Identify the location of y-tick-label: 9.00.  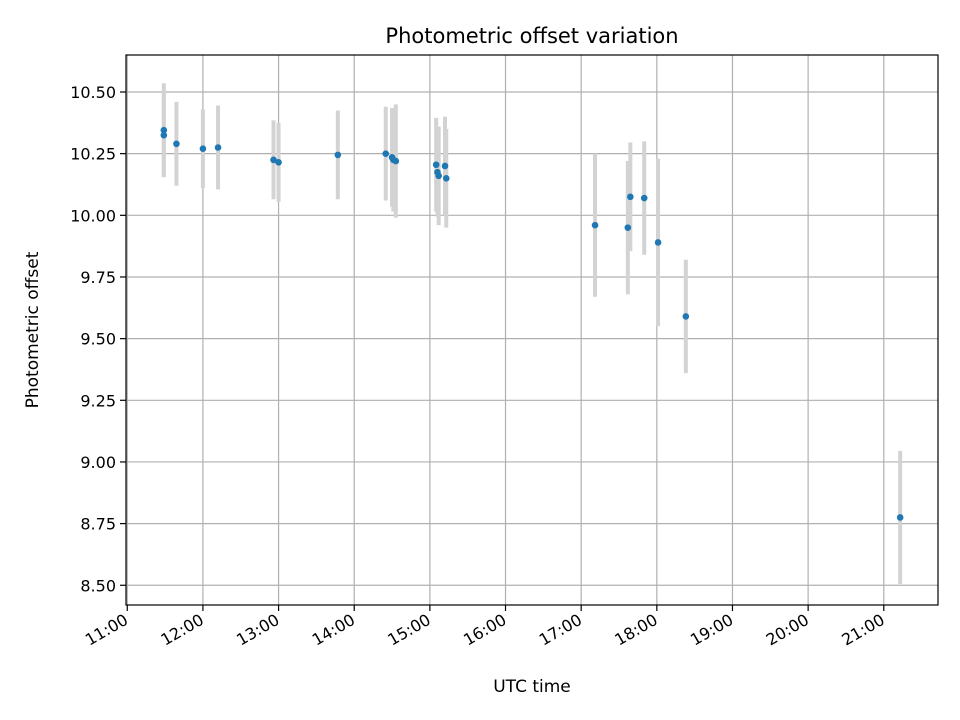
(98, 462).